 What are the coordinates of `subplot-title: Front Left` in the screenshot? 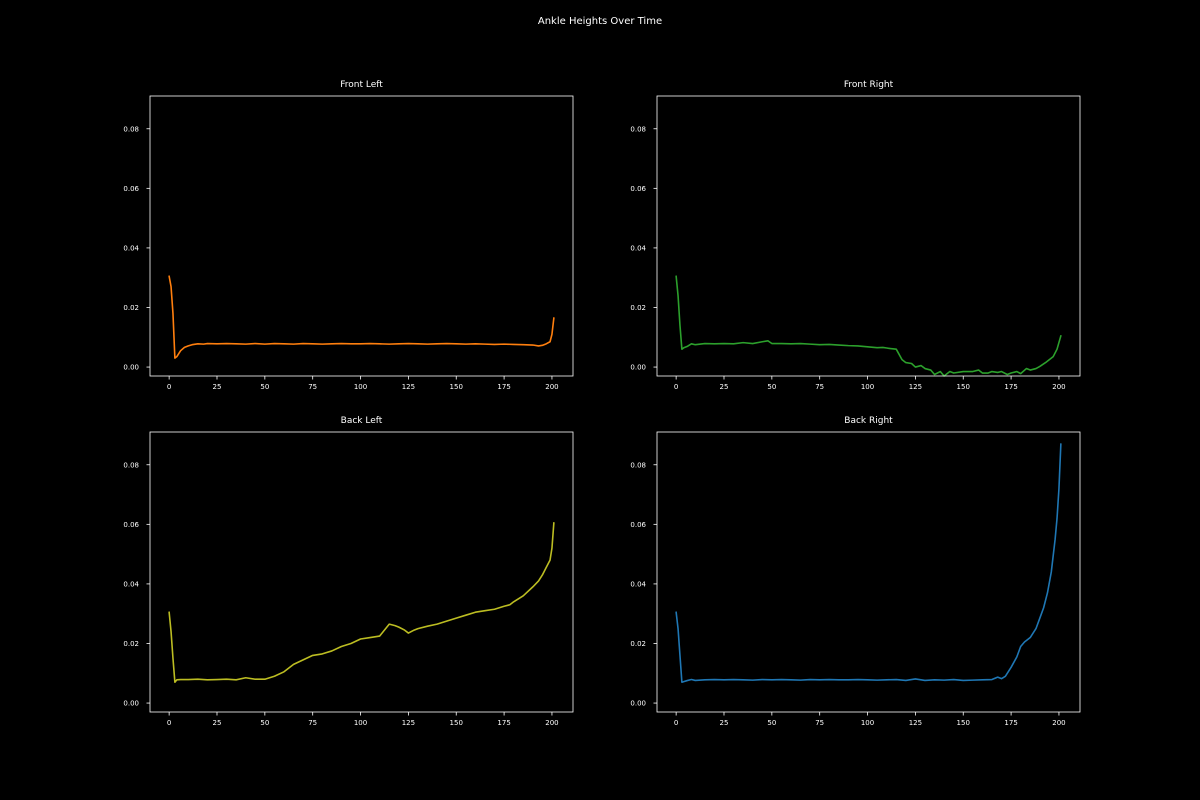 It's located at (361, 85).